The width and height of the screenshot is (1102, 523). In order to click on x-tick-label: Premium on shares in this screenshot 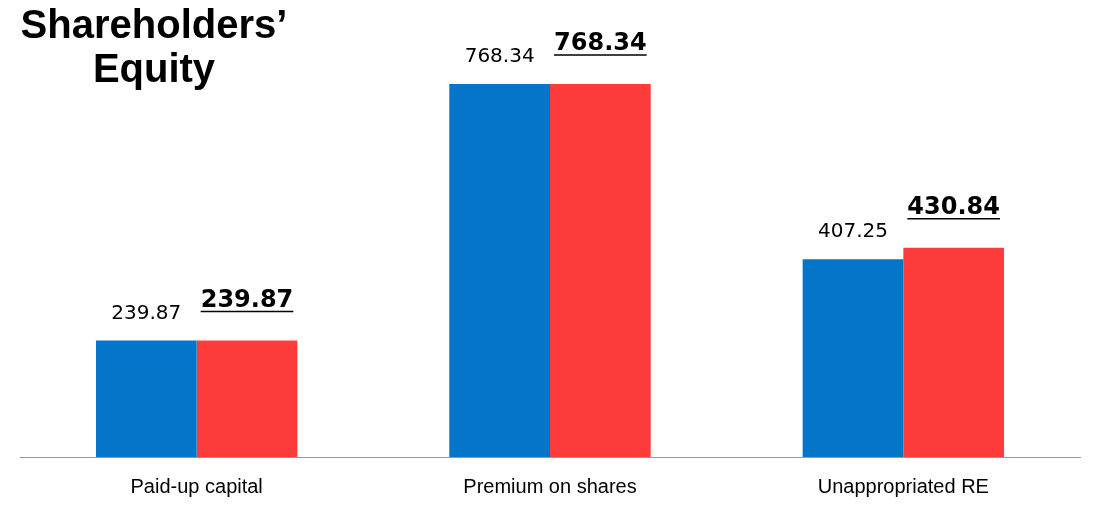, I will do `click(550, 485)`.